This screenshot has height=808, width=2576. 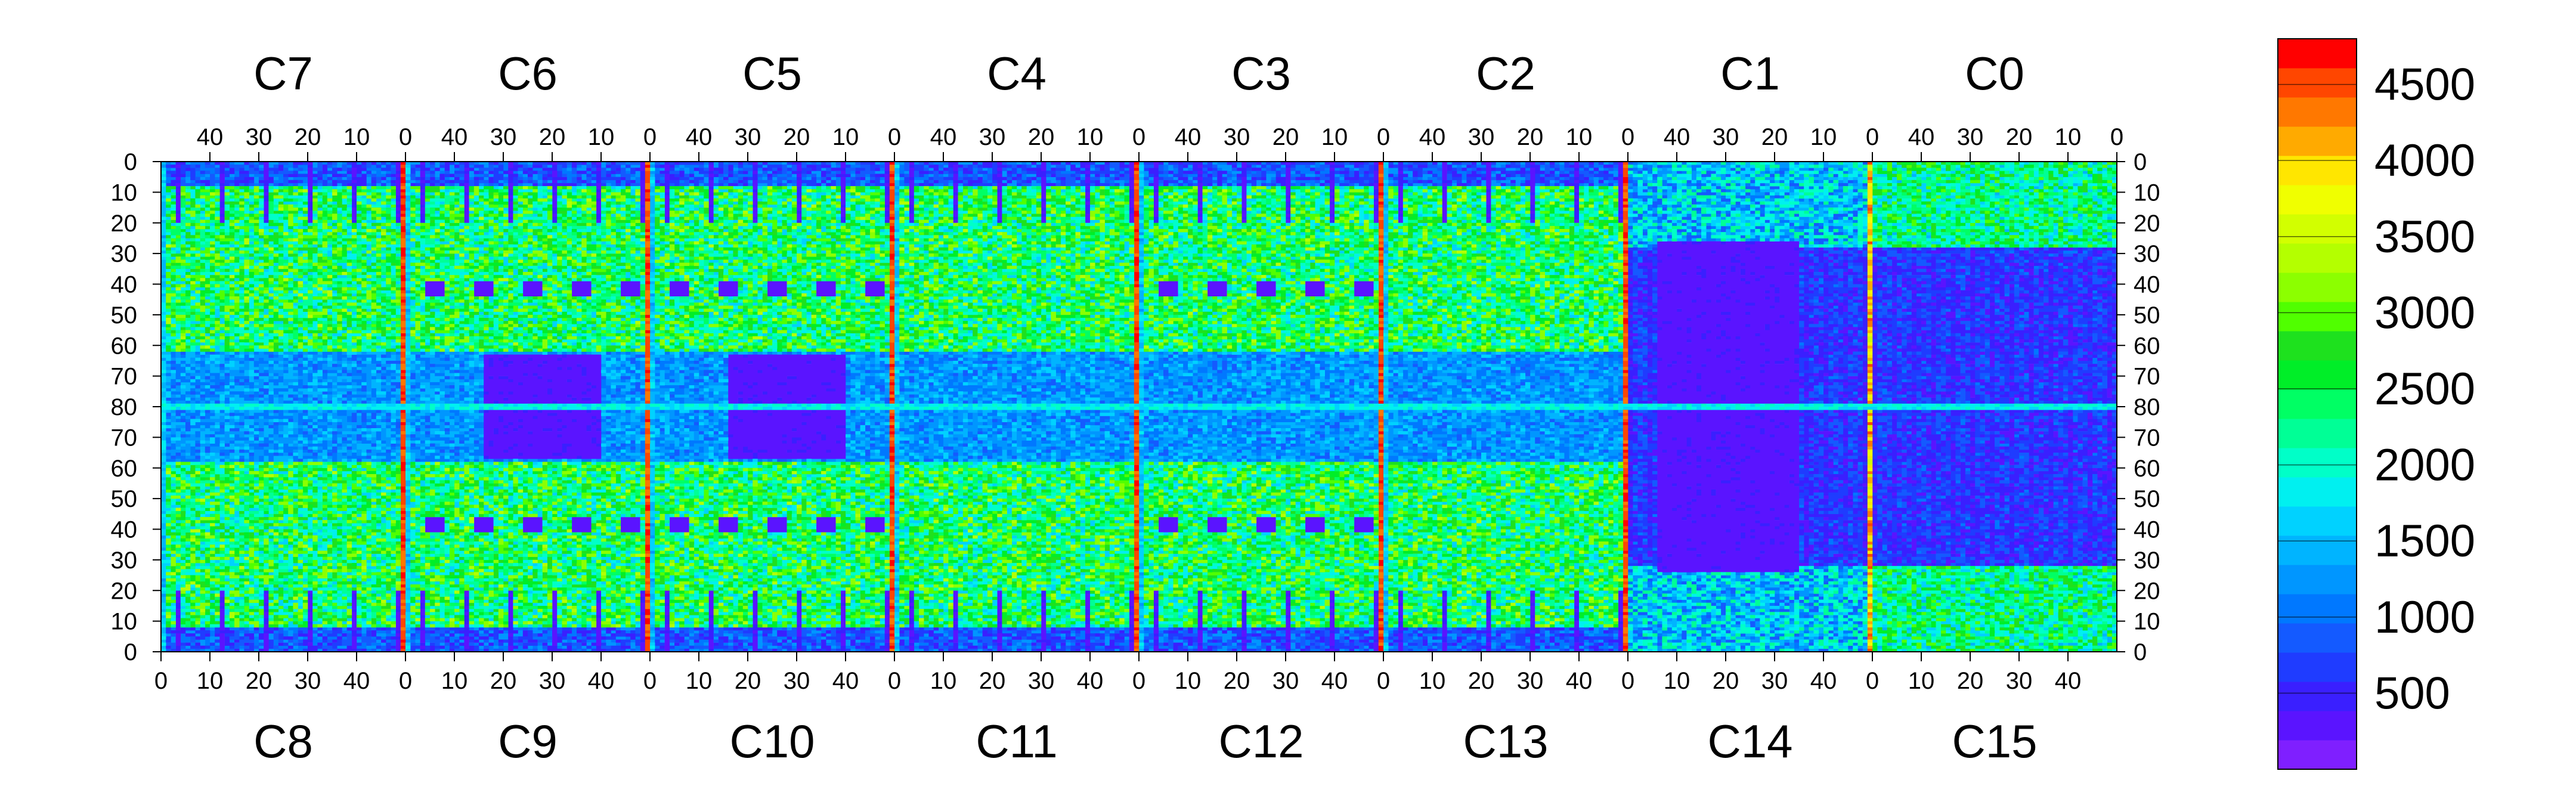 I want to click on colorbar-border, so click(x=2317, y=404).